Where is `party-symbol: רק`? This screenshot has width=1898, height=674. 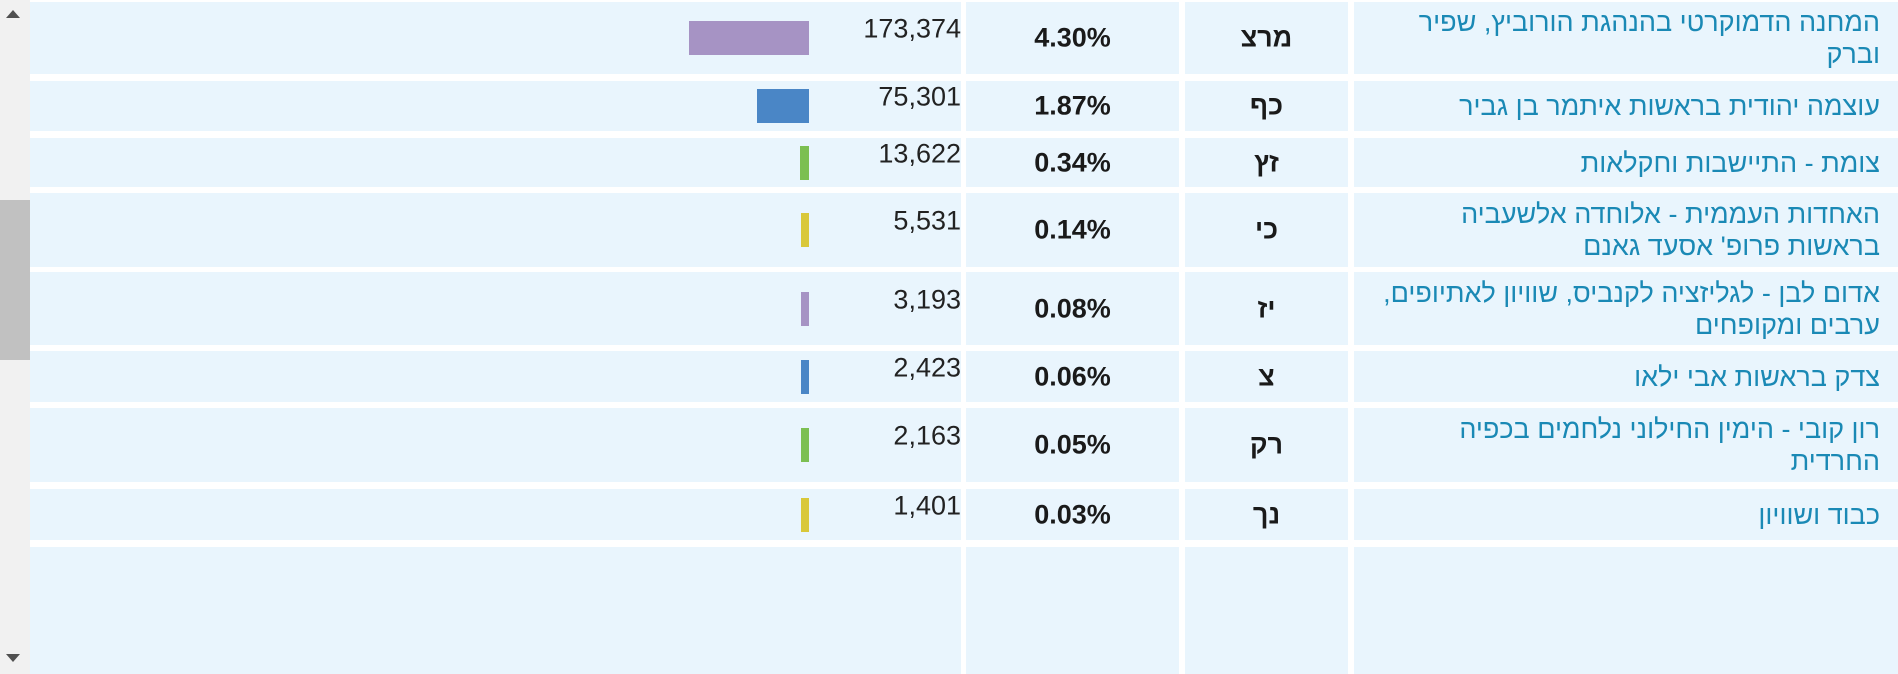 party-symbol: רק is located at coordinates (1266, 444).